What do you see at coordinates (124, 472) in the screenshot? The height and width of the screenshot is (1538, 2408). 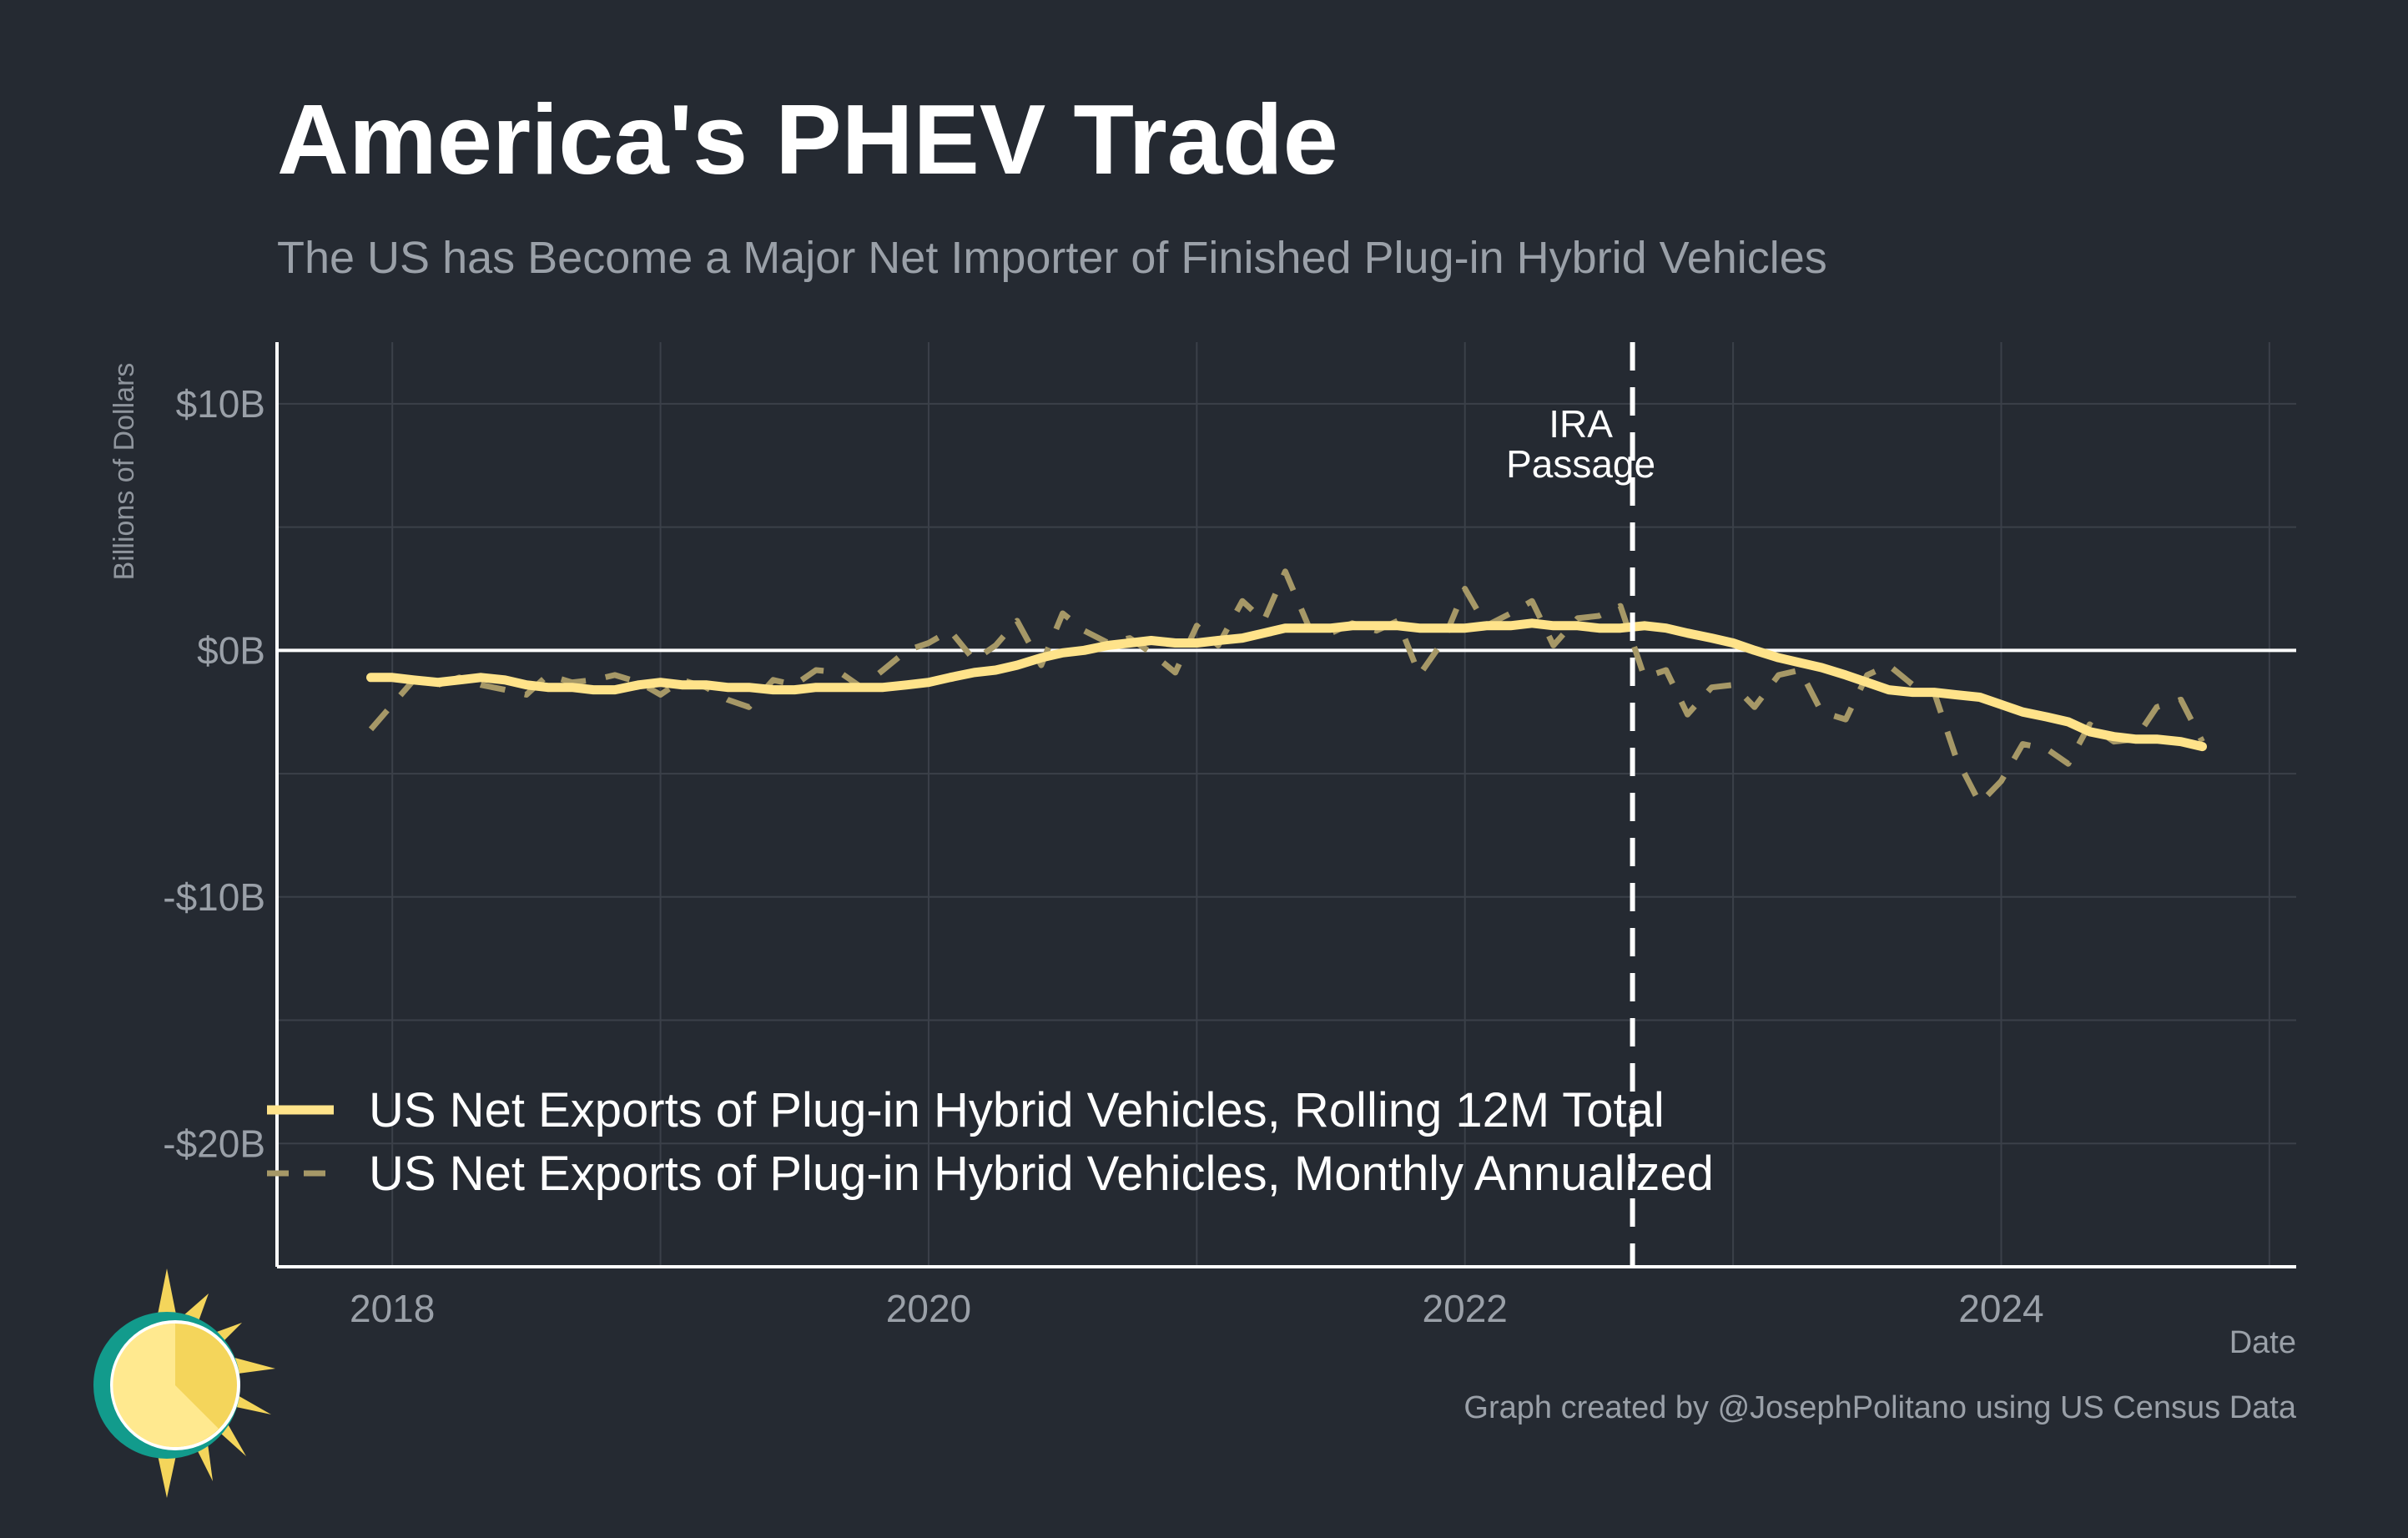 I see `y-axis-label: Billions of Dollars` at bounding box center [124, 472].